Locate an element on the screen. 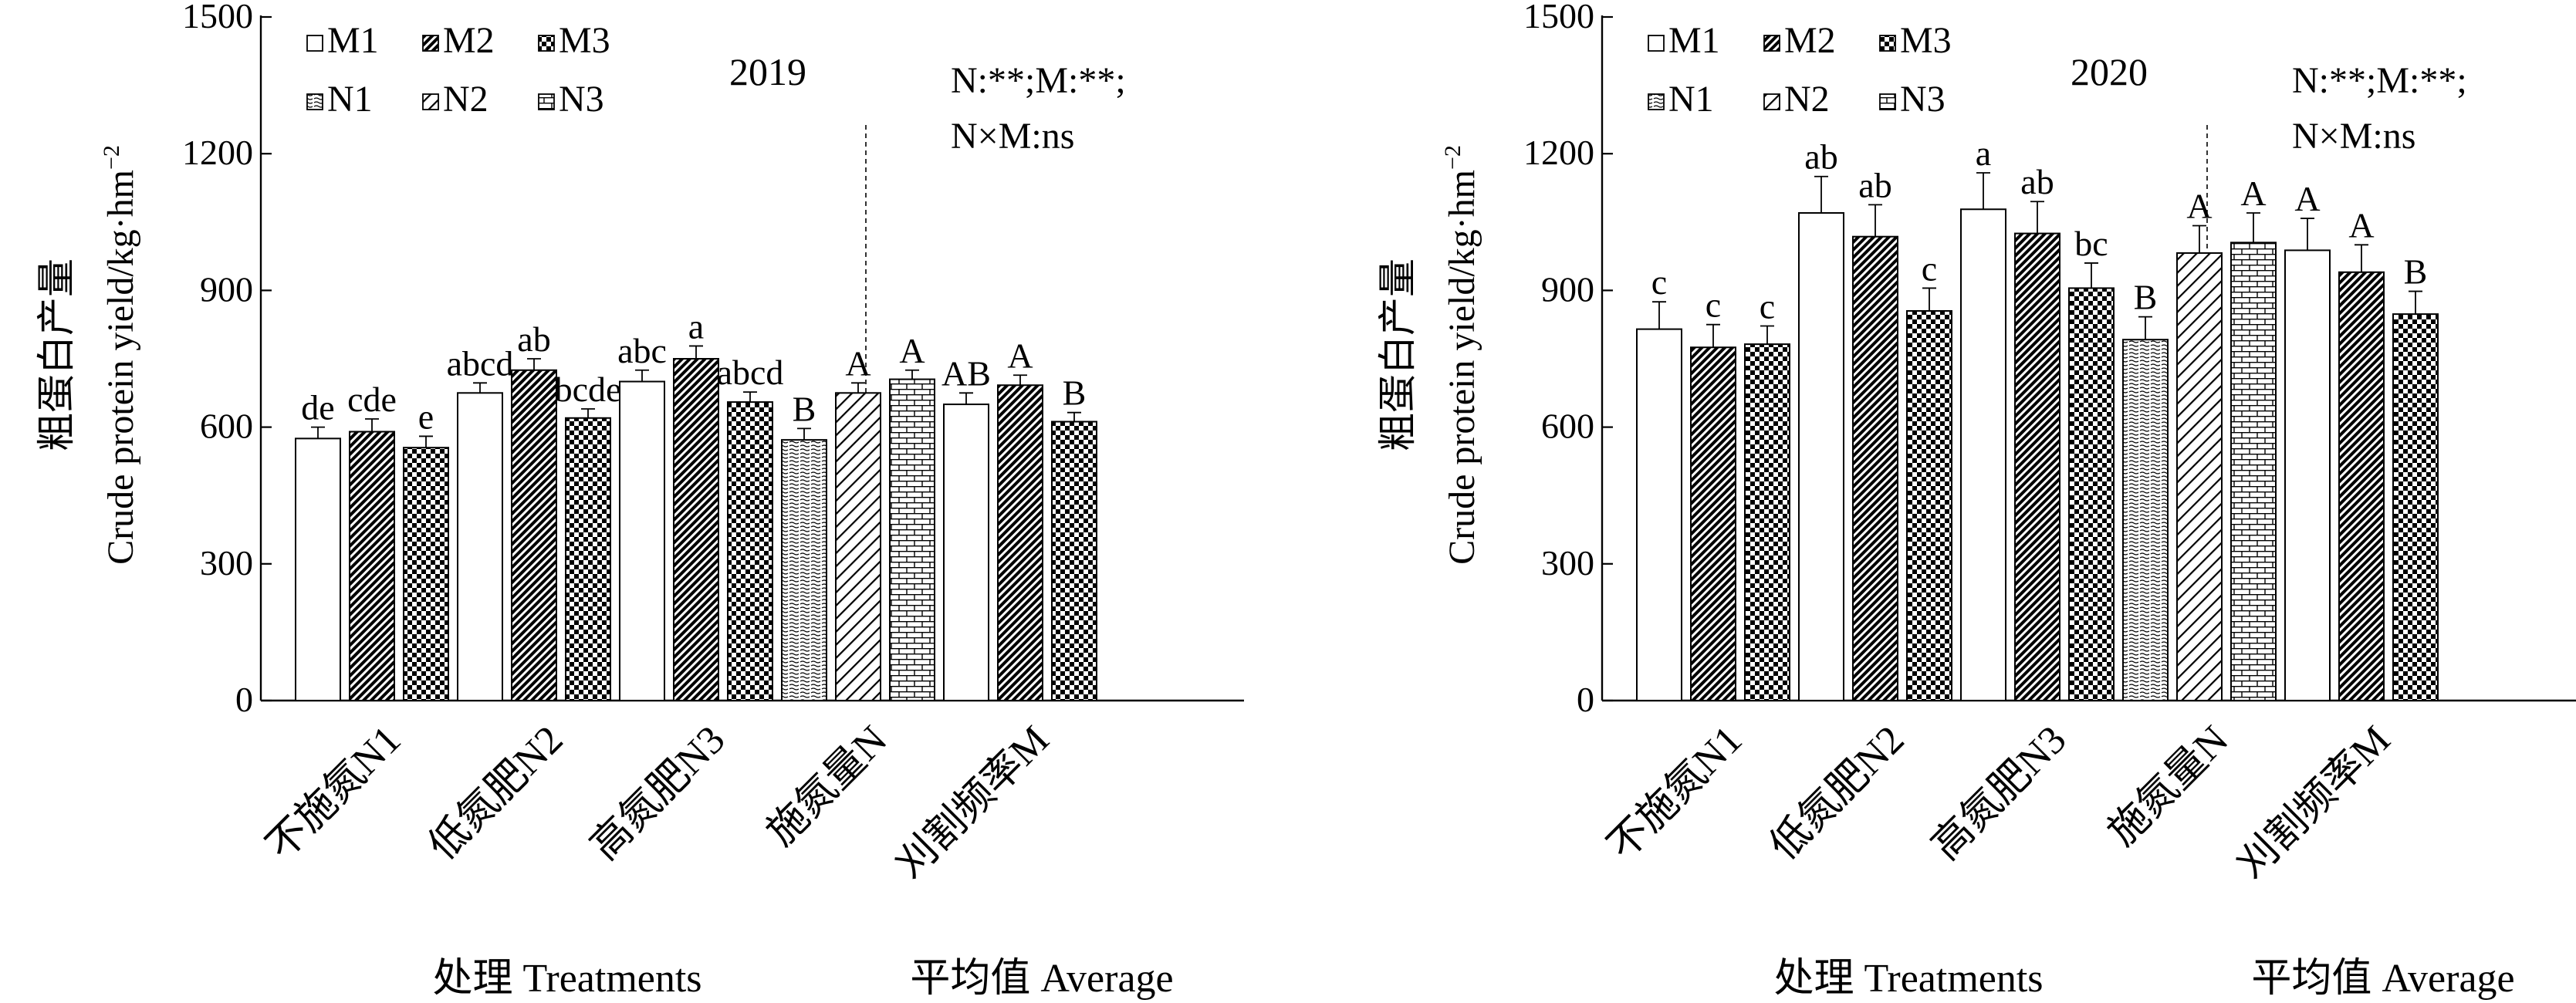  bar-group: de cde e is located at coordinates (372, 540).